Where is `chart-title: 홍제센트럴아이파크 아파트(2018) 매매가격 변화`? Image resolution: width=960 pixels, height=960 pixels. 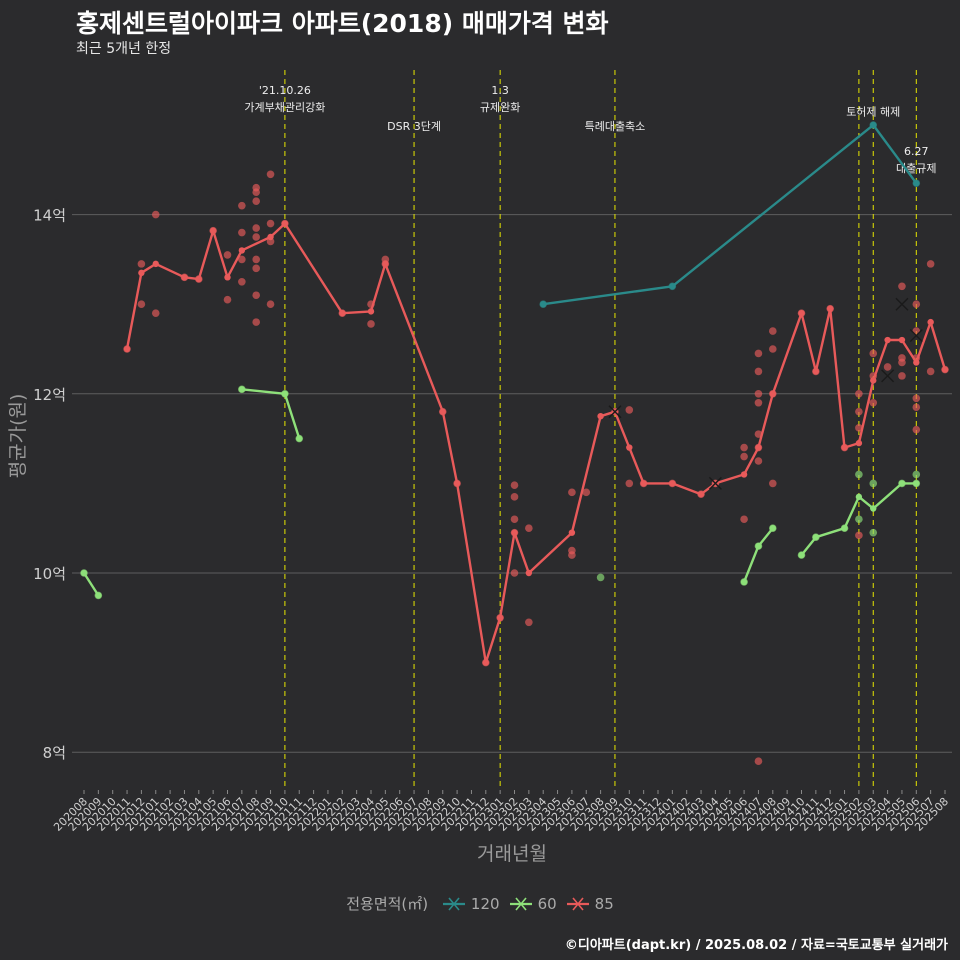
chart-title: 홍제센트럴아이파크 아파트(2018) 매매가격 변화 is located at coordinates (342, 23).